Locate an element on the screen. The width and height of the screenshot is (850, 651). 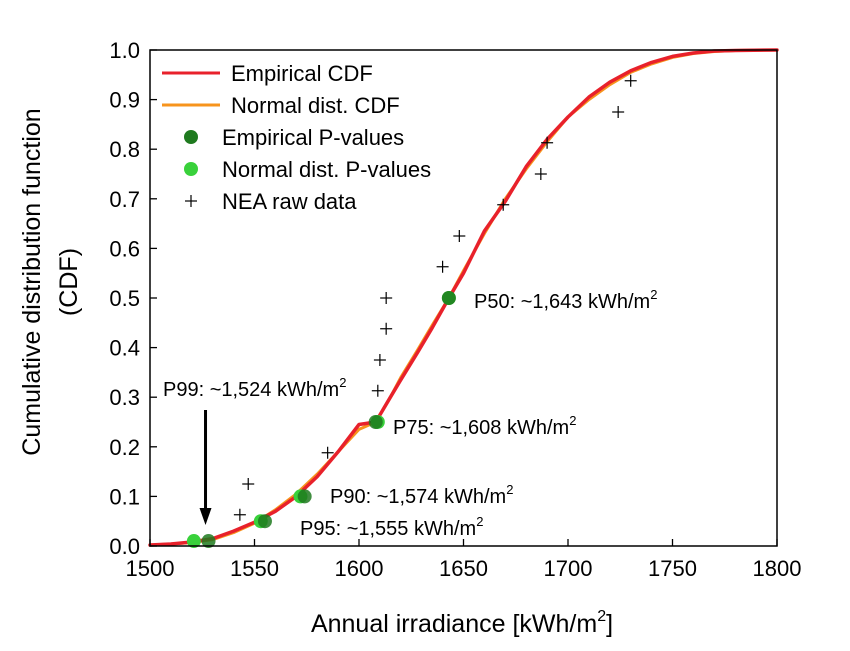
legend-item: Normal dist. P-values is located at coordinates (307, 169).